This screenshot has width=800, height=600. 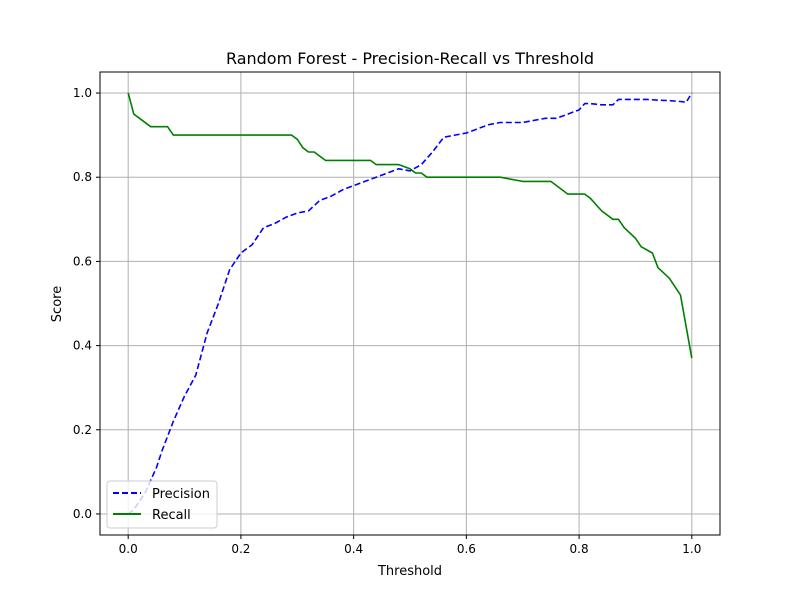 I want to click on y-tick-label: 0.4, so click(x=82, y=346).